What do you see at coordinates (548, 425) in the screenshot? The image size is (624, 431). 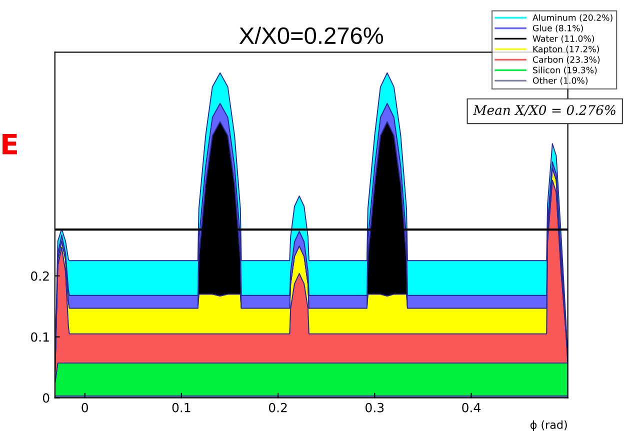 I see `x-axis-title: ϕ (rad)` at bounding box center [548, 425].